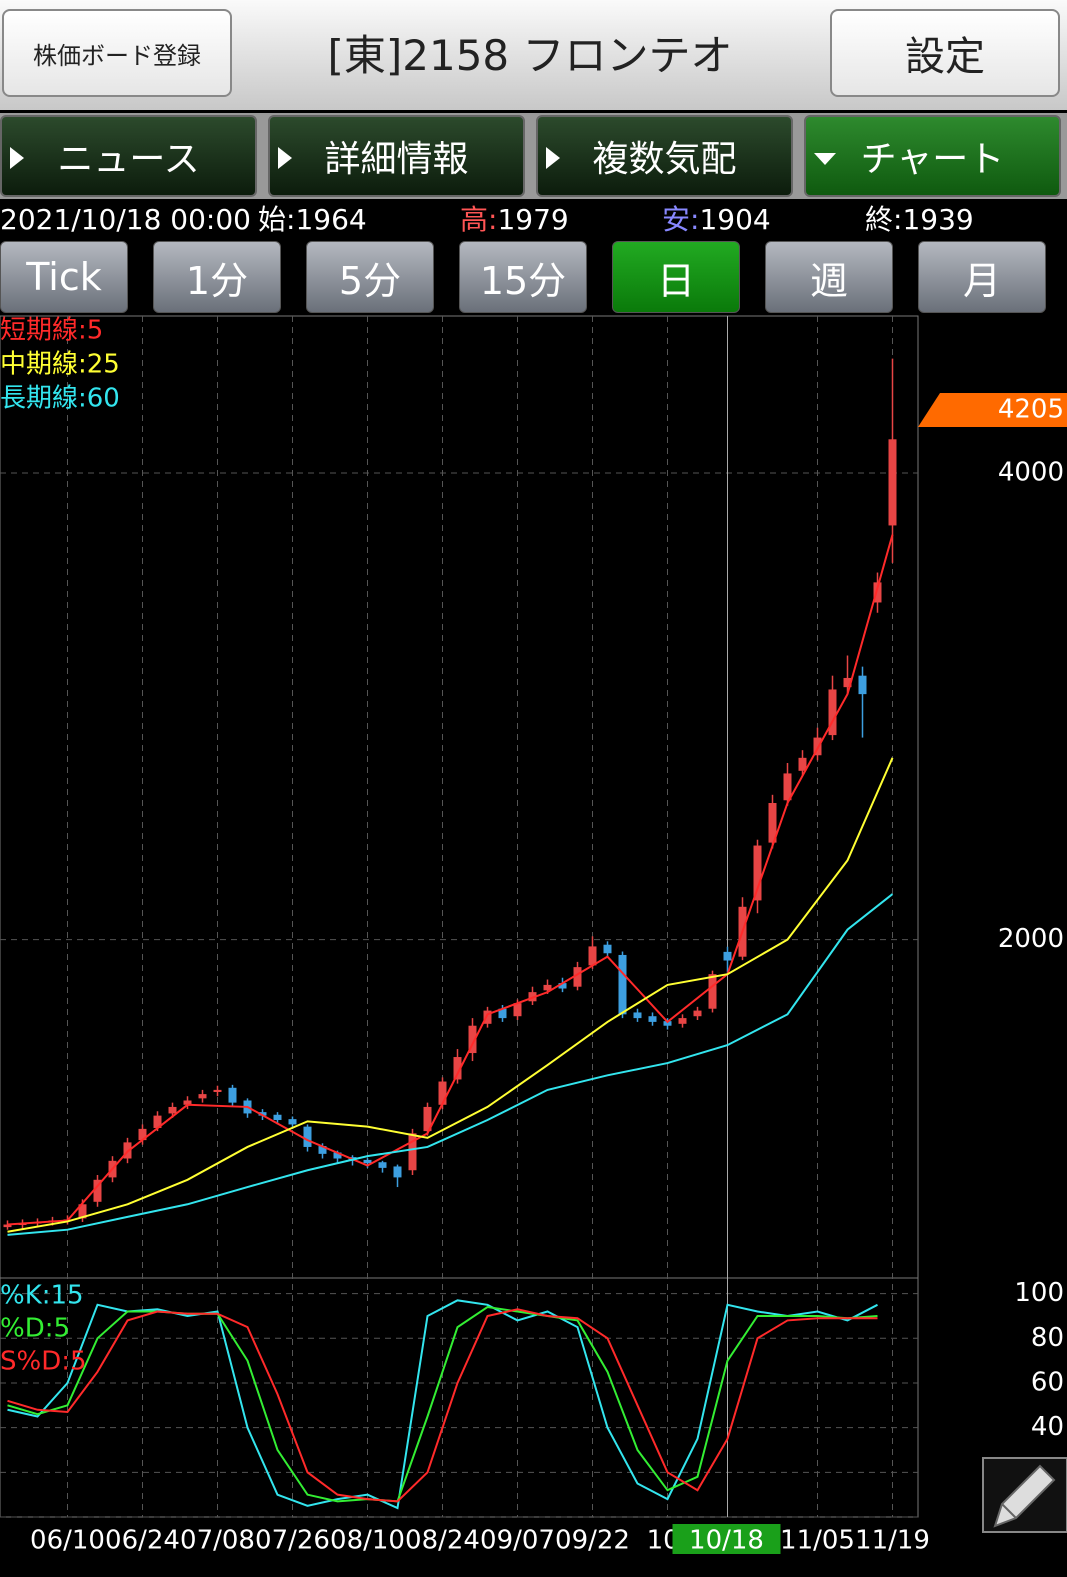 The height and width of the screenshot is (1577, 1067). Describe the element at coordinates (932, 159) in the screenshot. I see `tab-label: チャート` at that location.